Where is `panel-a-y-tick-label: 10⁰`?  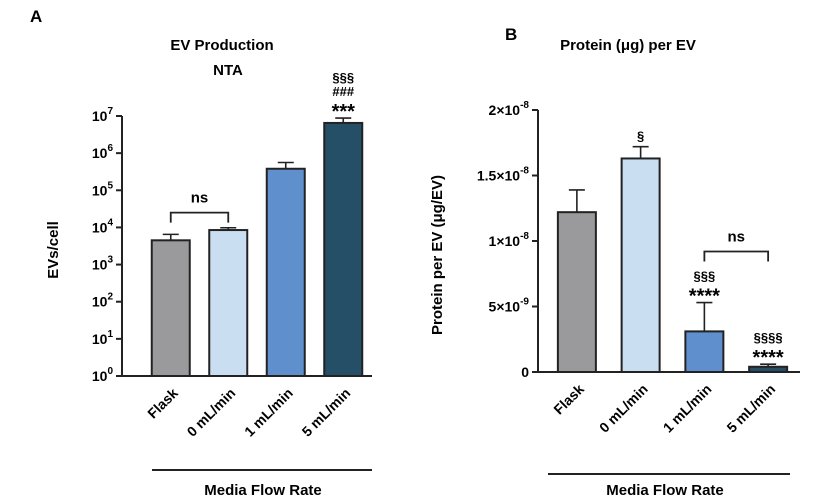
panel-a-y-tick-label: 10⁰ is located at coordinates (103, 375).